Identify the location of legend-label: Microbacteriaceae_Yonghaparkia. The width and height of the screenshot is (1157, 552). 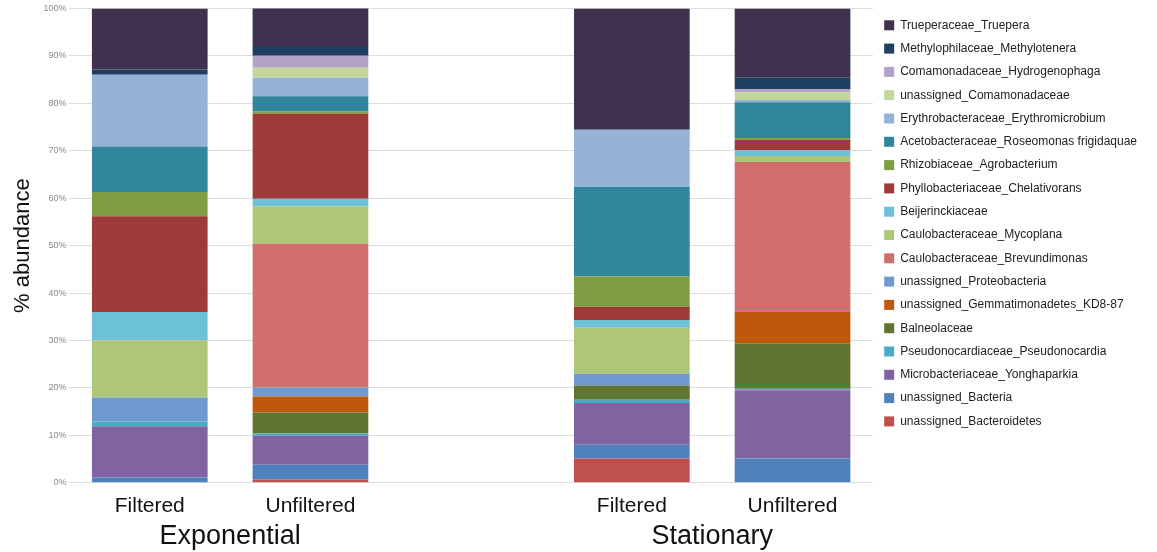
(989, 374).